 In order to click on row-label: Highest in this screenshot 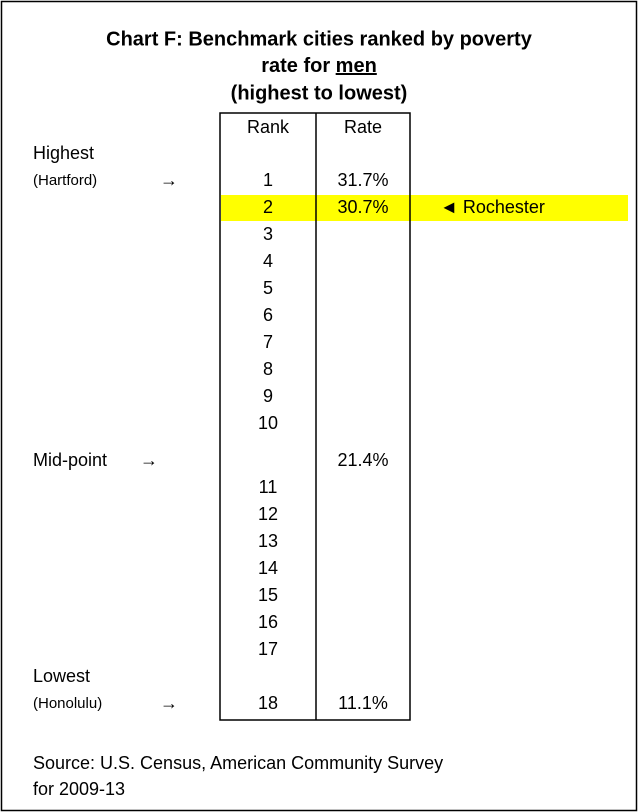, I will do `click(63, 153)`.